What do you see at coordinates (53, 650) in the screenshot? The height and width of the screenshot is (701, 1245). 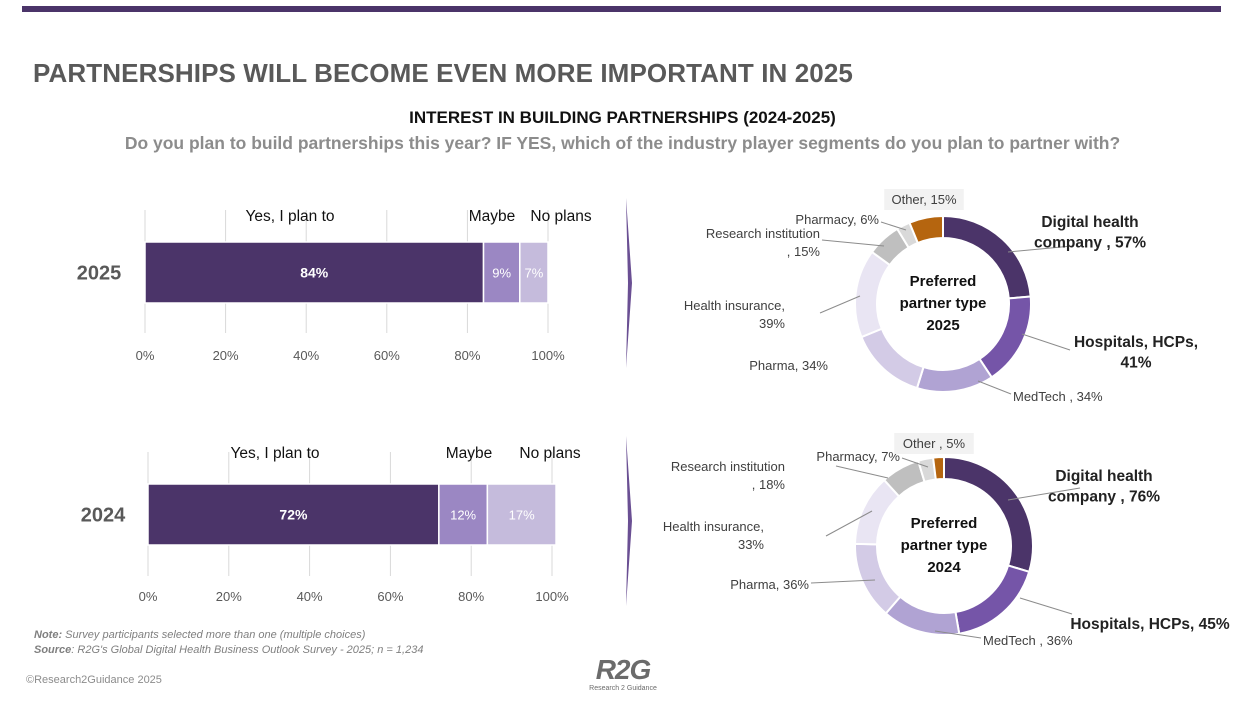 I see `source-label: Source` at bounding box center [53, 650].